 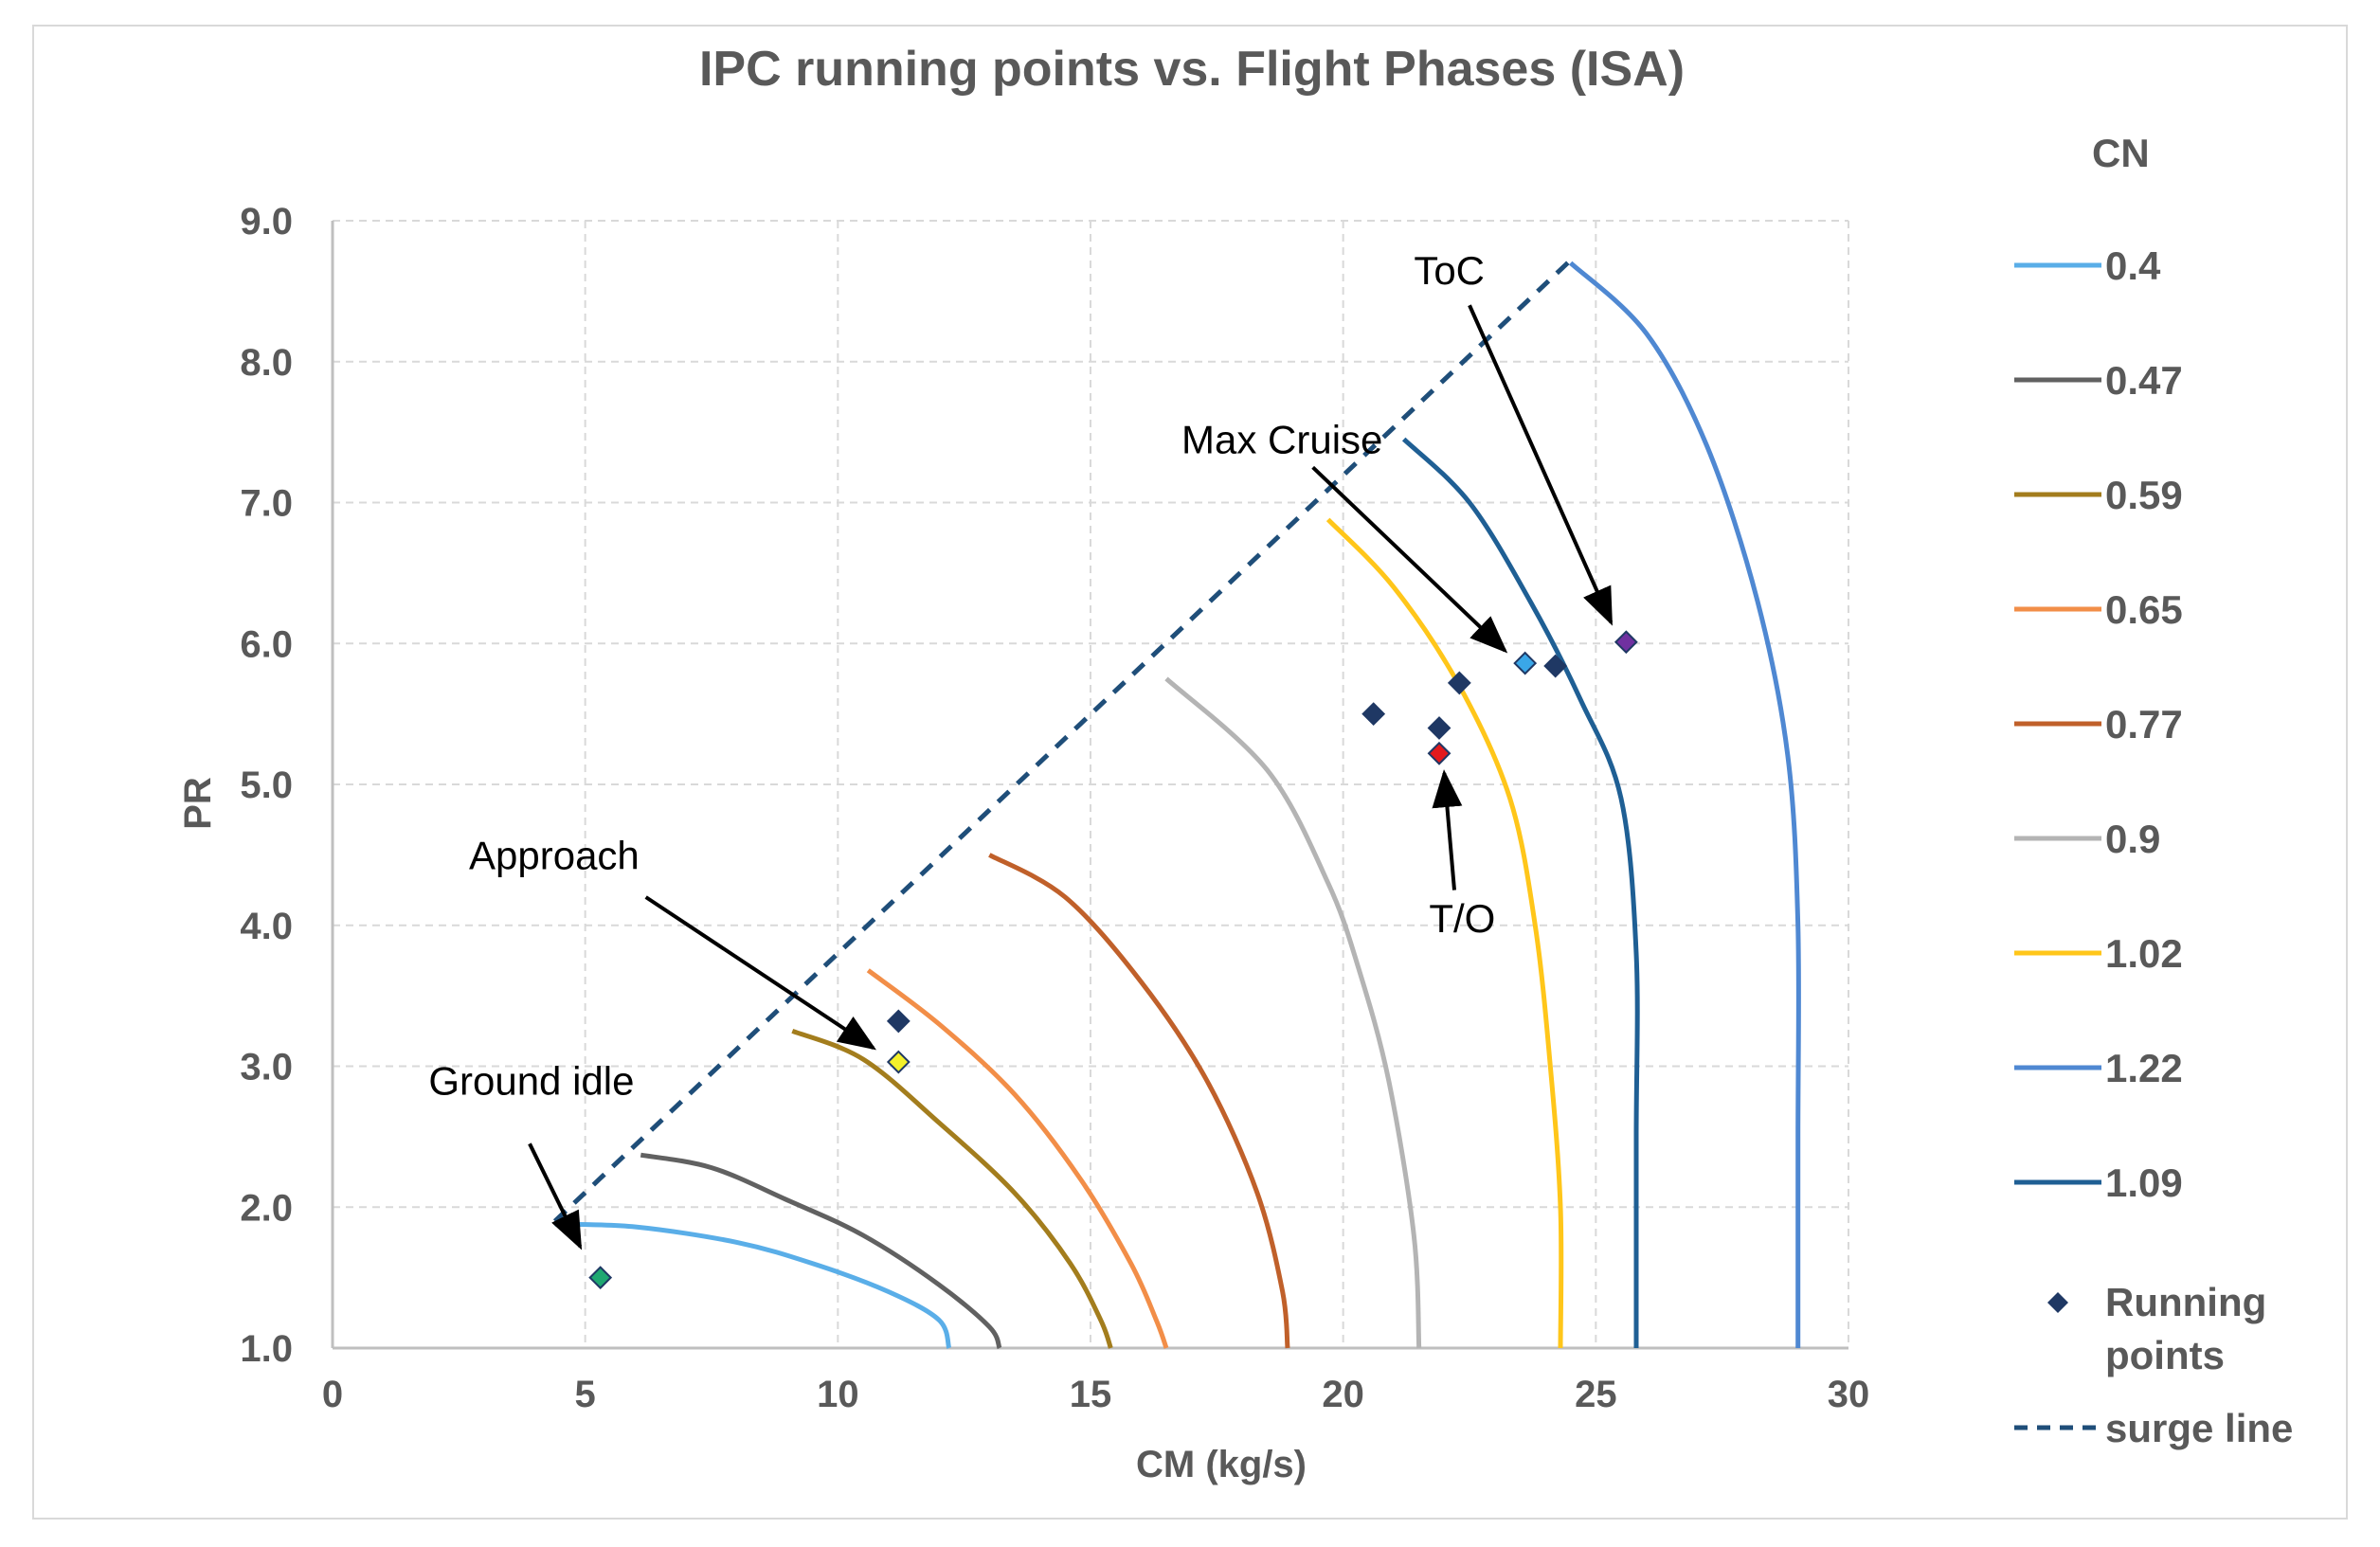 I want to click on x-tick-label: 15, so click(x=1091, y=1394).